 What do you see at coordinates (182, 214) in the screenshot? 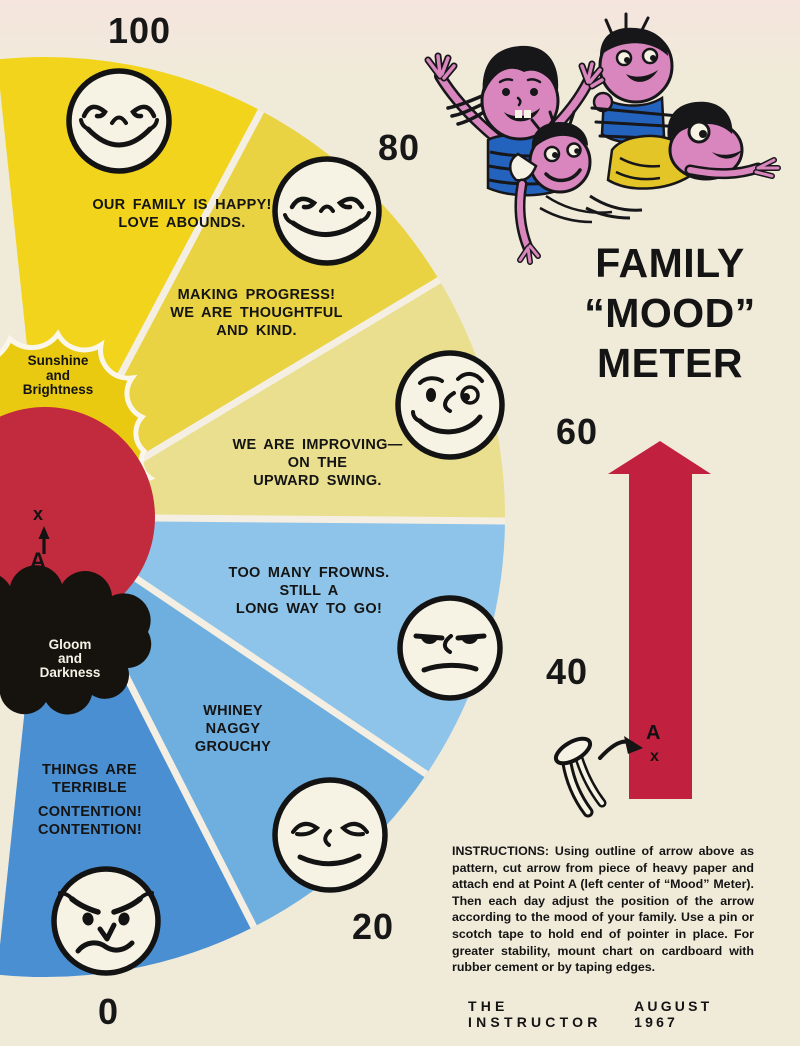
I see `segment-label-happy: OUR FAMILY IS HAPPY! LOVE ABOUNDS.` at bounding box center [182, 214].